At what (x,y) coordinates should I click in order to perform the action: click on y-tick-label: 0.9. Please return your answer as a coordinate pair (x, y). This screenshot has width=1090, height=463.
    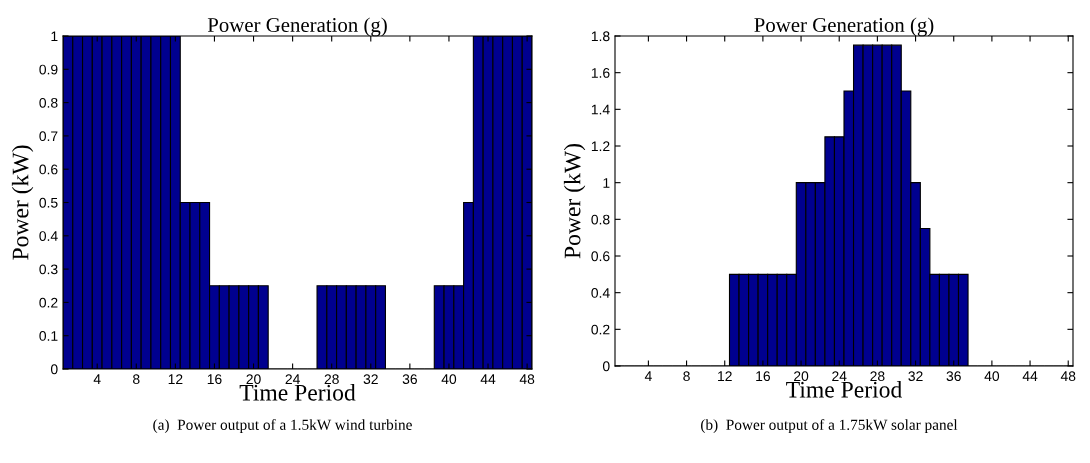
    Looking at the image, I should click on (48, 69).